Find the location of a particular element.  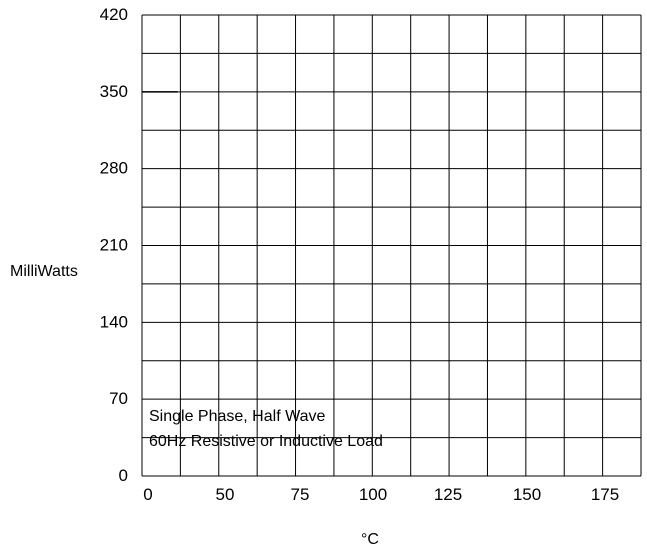

y-tick-label: 70 is located at coordinates (118, 398).